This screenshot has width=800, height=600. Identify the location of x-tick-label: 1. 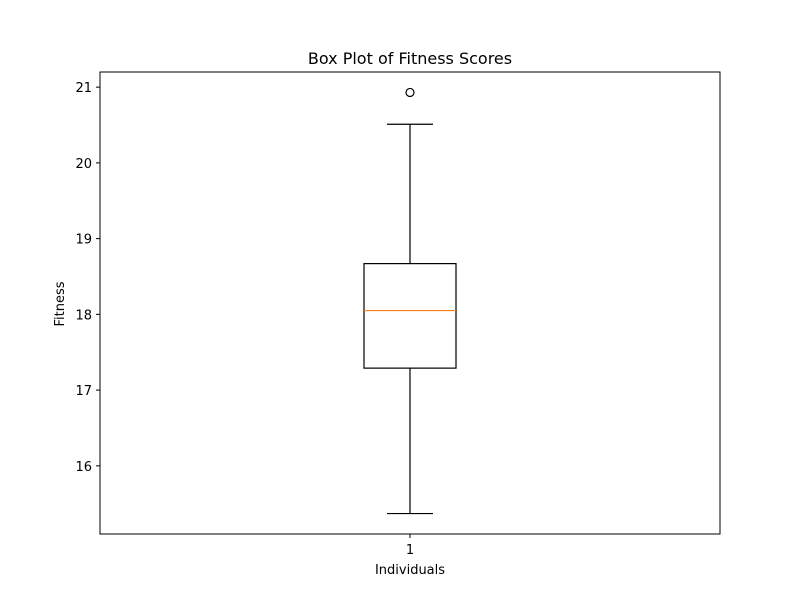
(410, 550).